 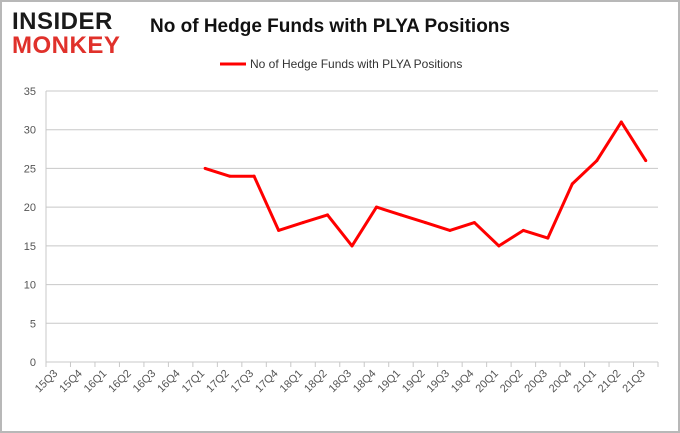 I want to click on y-tick-label: 15, so click(x=30, y=247).